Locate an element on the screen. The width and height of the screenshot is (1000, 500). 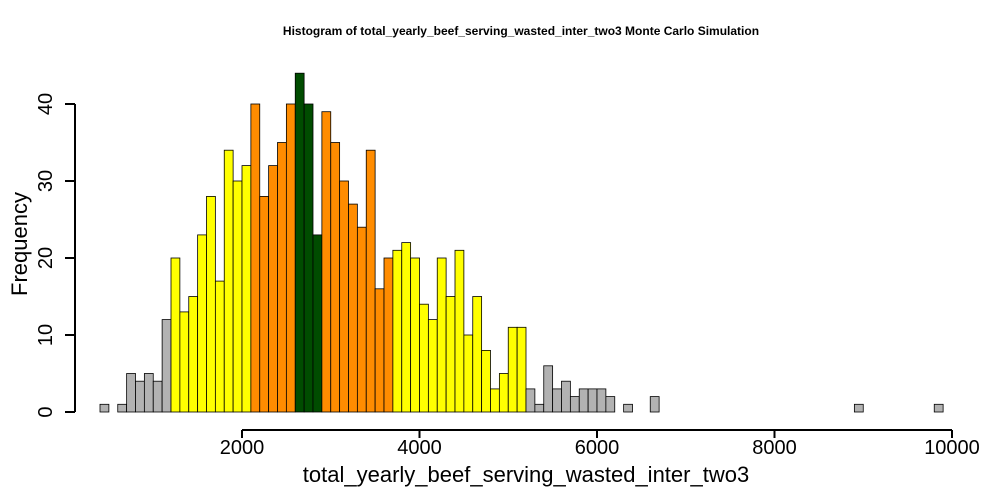
y-axis: 0 10 20 30 40 is located at coordinates (55, 255).